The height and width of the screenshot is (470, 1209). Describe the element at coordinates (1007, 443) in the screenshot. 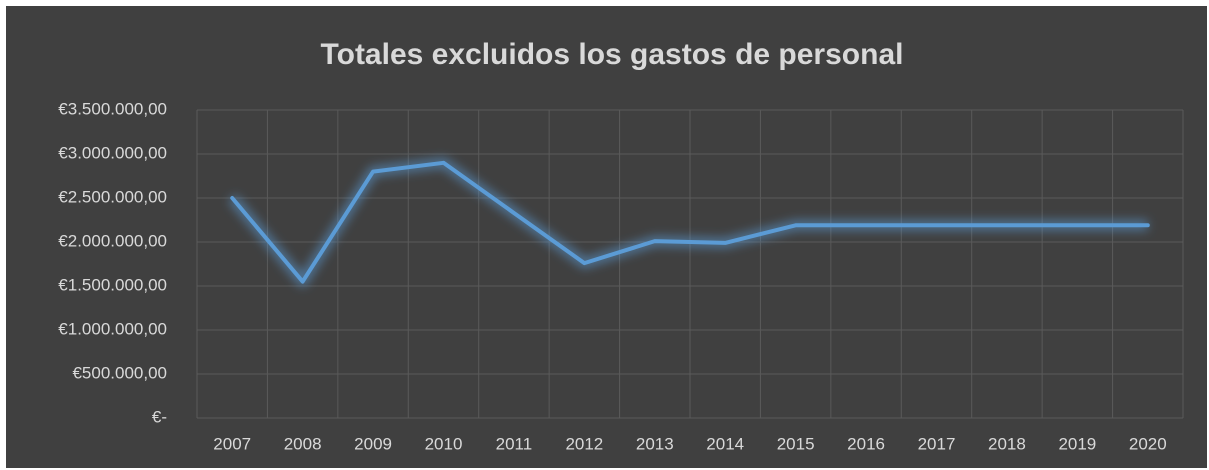

I see `x-tick-label: 2018` at that location.